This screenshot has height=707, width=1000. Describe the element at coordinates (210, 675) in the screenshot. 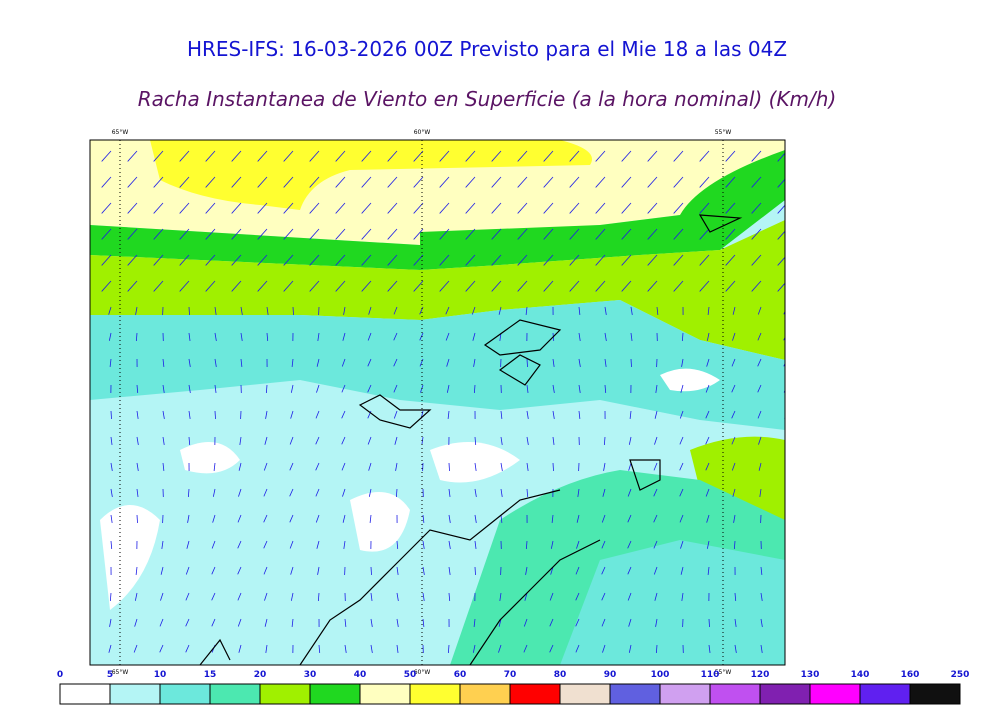

I see `colorbar-label: 15` at that location.